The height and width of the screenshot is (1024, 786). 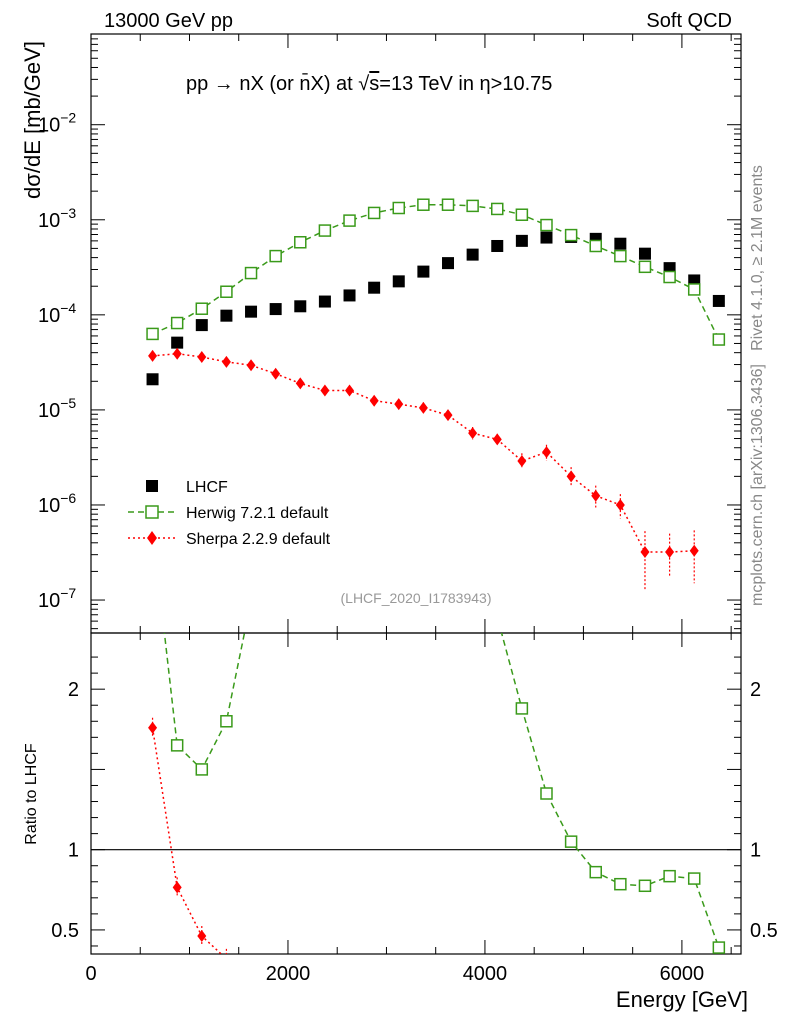 I want to click on plot-title: pp → nX (or n̄X) at √s=13 TeV in η>10.75, so click(x=369, y=83).